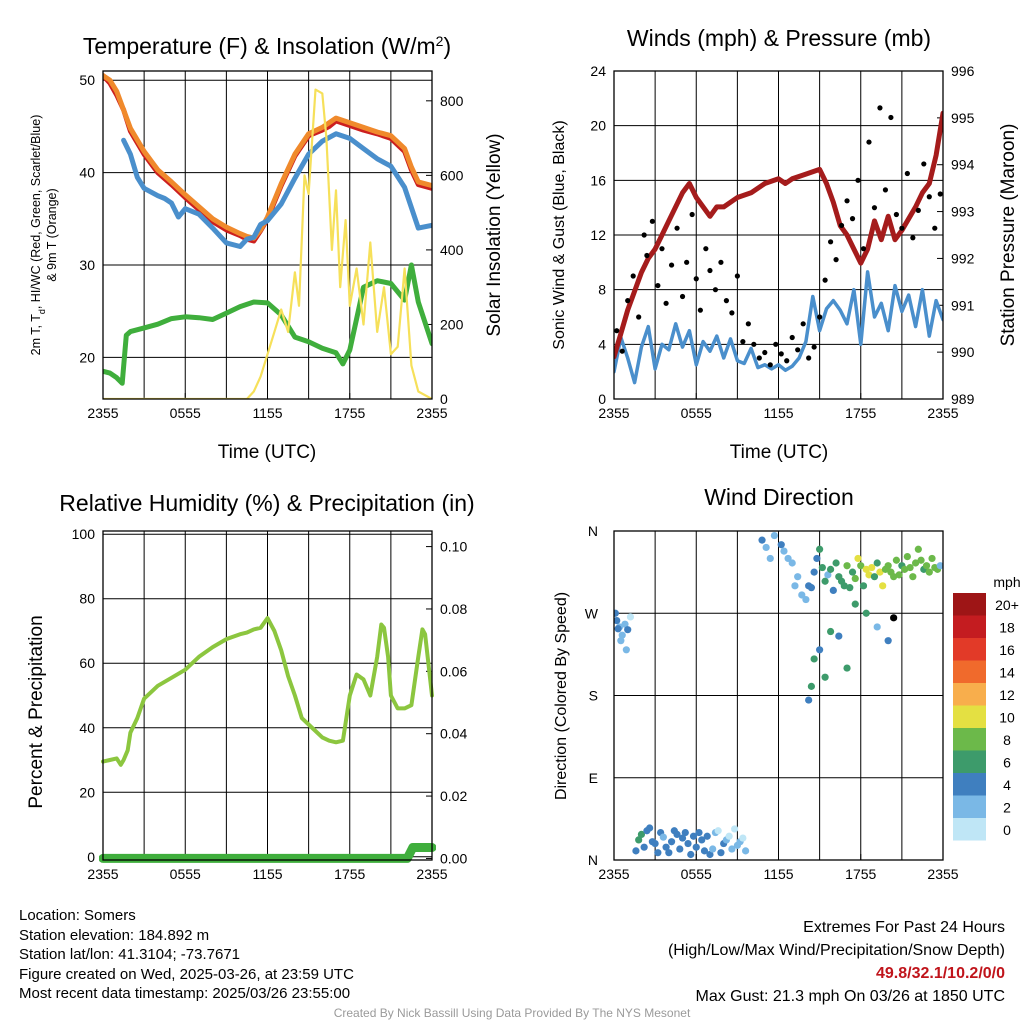  I want to click on max-gust-text: Max Gust: 21.3 mph On 03/26 at 1850 UTC, so click(850, 996).